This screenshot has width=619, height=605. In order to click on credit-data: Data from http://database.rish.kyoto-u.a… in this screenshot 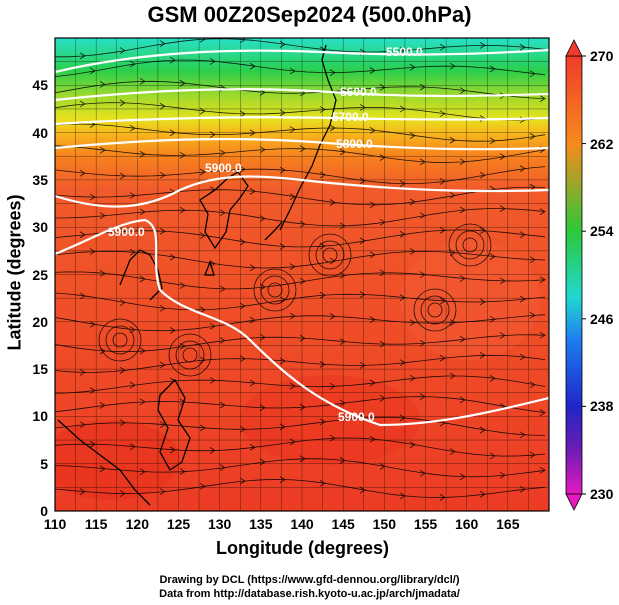, I will do `click(309, 594)`.